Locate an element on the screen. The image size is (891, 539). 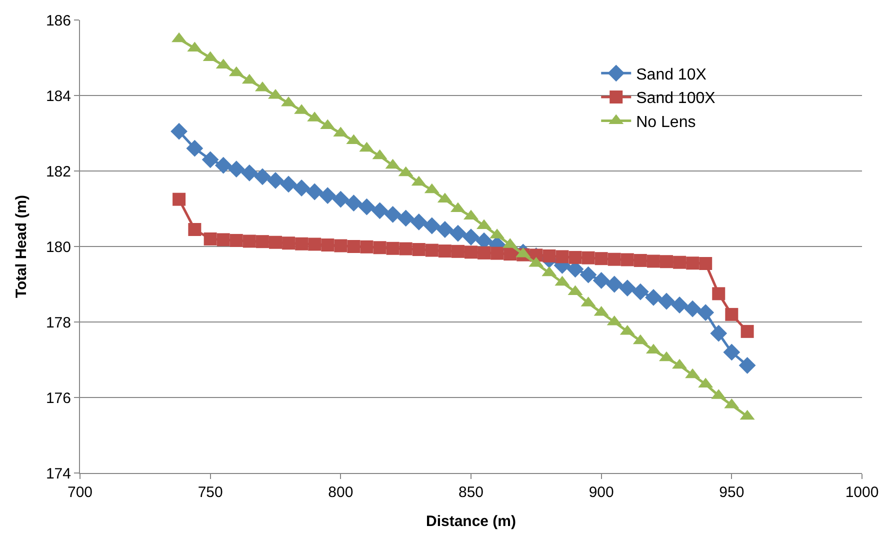
x-axis-title: Distance (m) is located at coordinates (471, 521).